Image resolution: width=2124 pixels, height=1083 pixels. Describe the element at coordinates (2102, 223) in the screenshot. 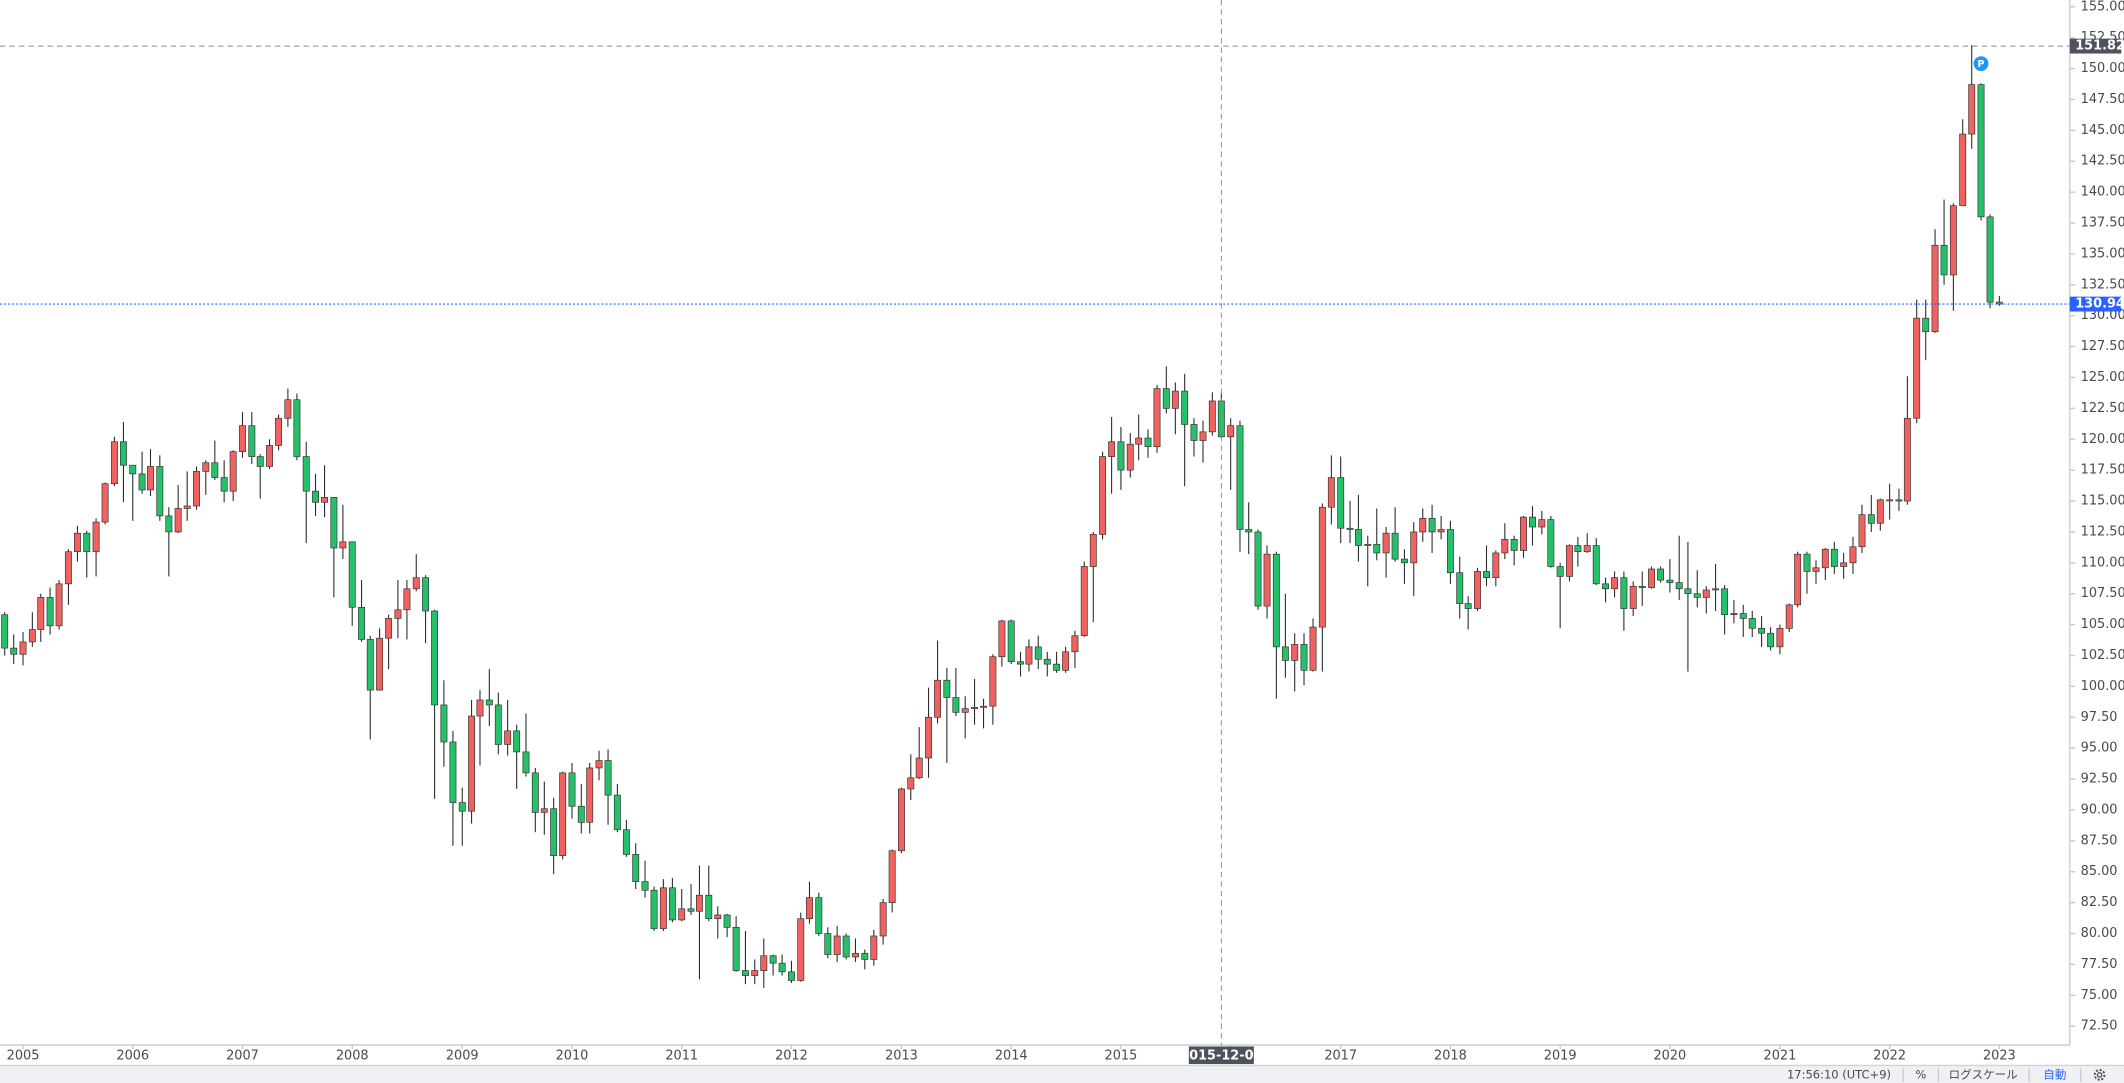

I see `y-tick-label: 137.50` at that location.